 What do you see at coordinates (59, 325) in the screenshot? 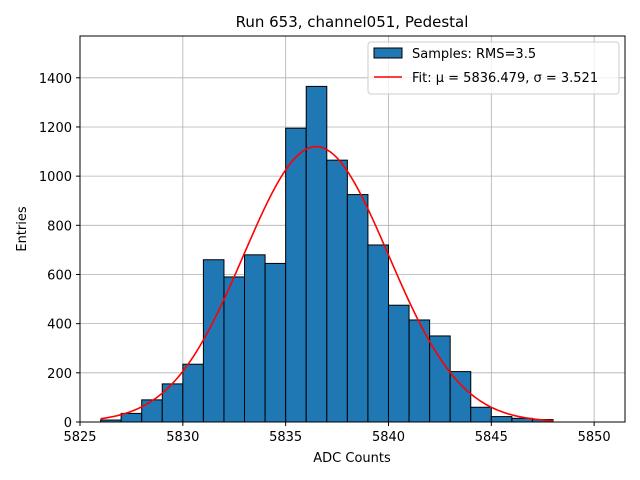
I see `y-tick-label: 400` at bounding box center [59, 325].